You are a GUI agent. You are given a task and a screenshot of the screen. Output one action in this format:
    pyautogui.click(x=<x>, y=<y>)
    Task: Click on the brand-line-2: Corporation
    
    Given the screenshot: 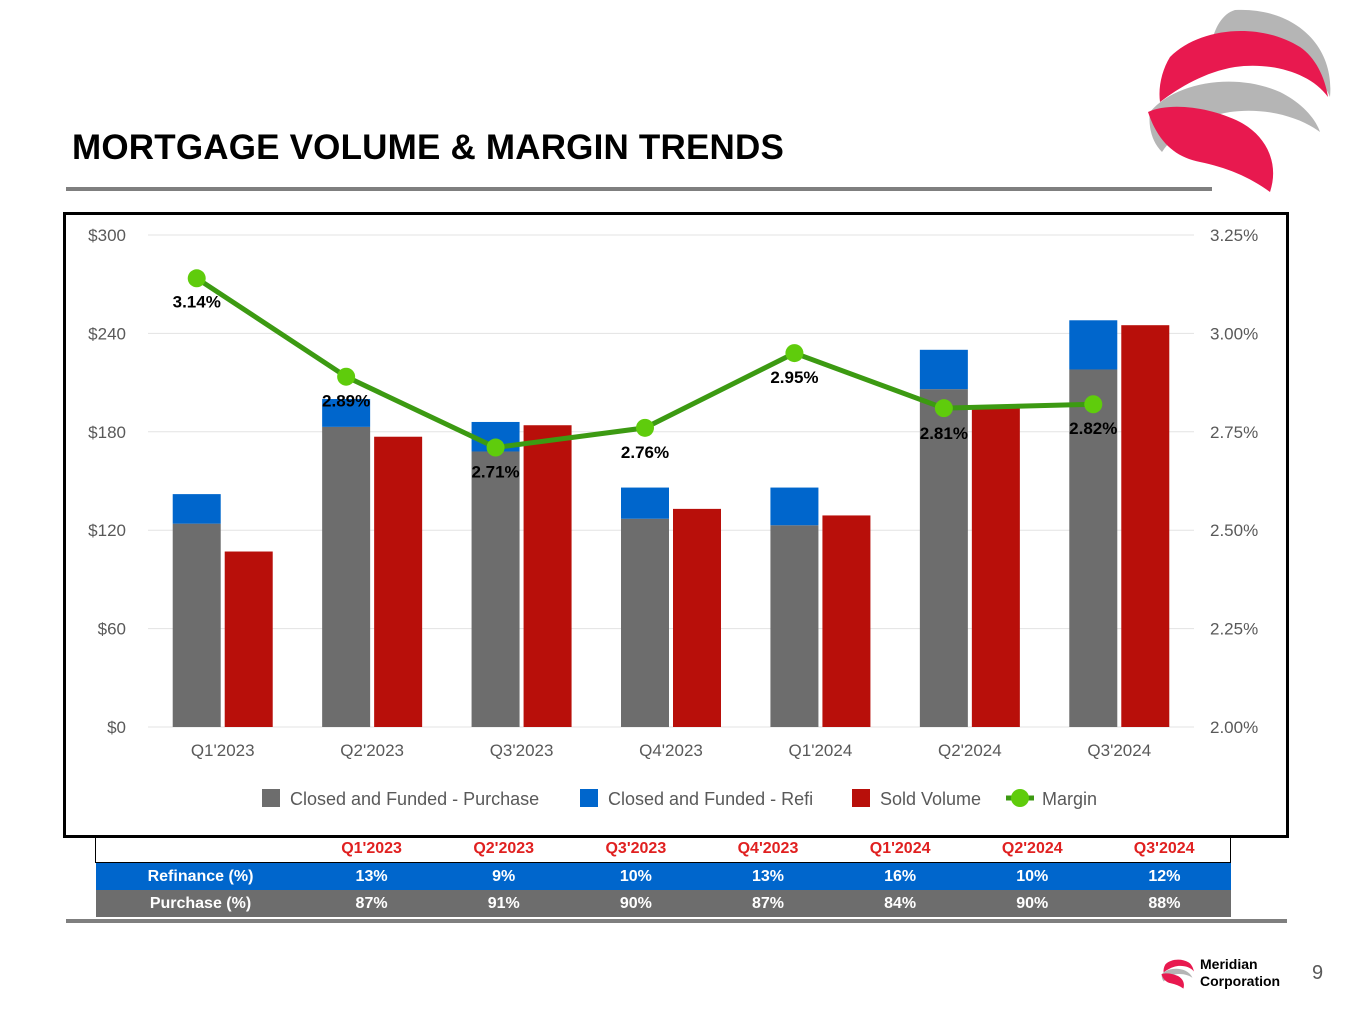 What is the action you would take?
    pyautogui.click(x=1240, y=981)
    